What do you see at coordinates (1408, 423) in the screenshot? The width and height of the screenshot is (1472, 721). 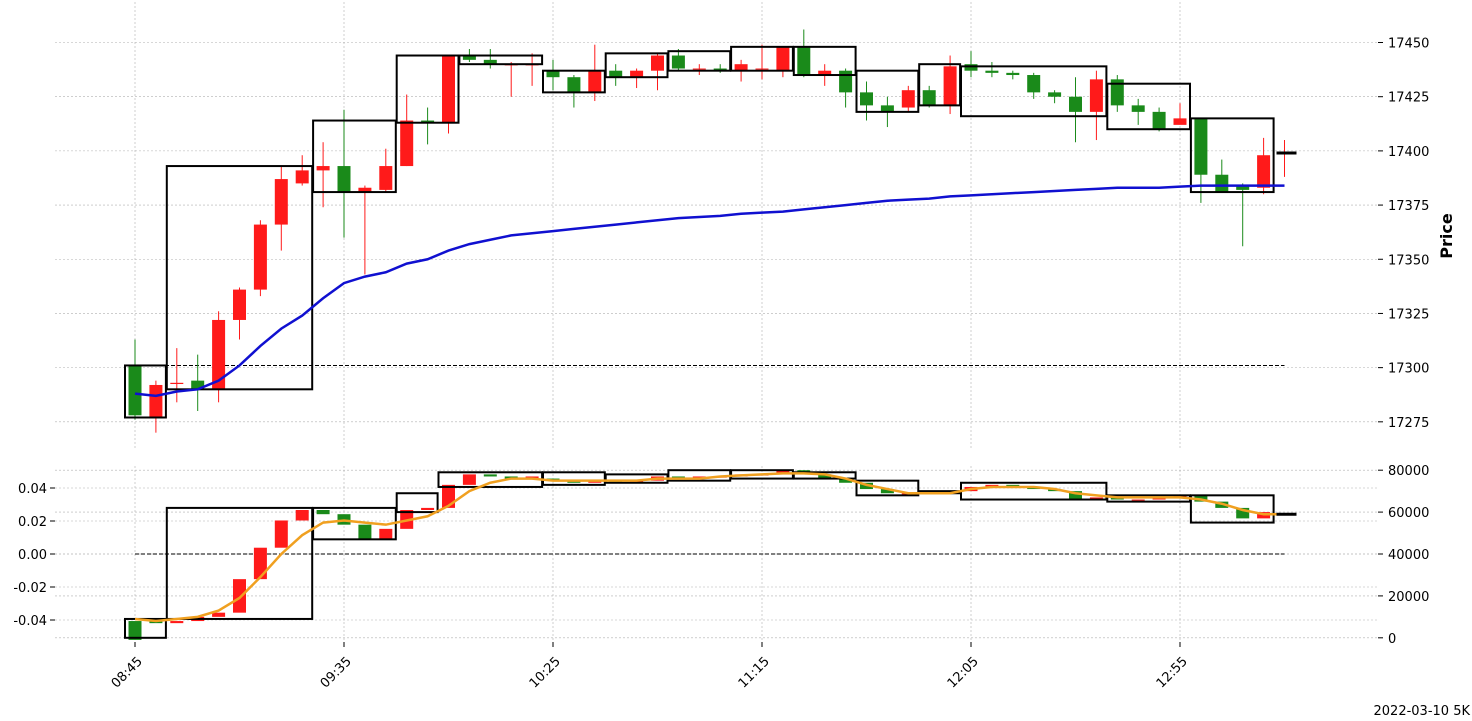 I see `y-tick-label: 17275` at bounding box center [1408, 423].